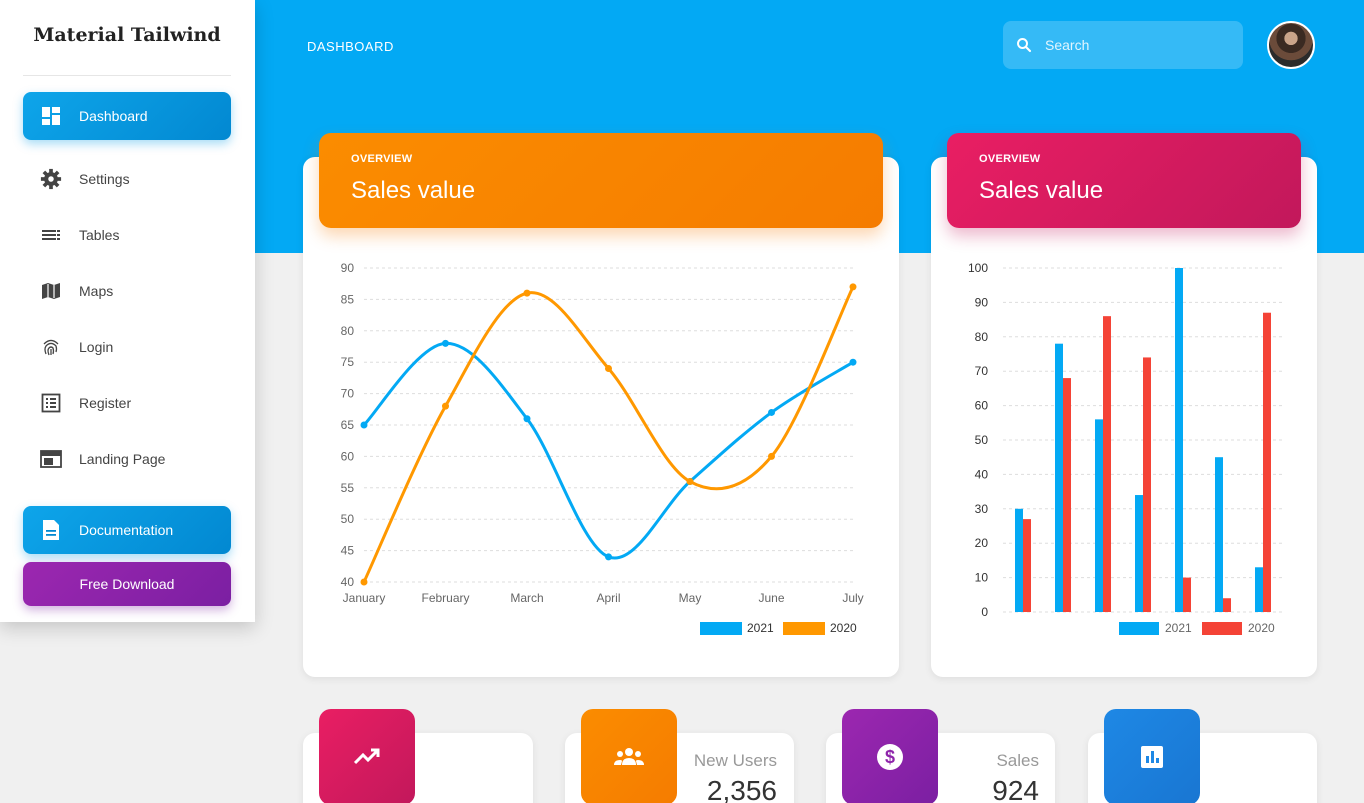 This screenshot has height=803, width=1364. Describe the element at coordinates (771, 598) in the screenshot. I see `x-tick-label: June` at that location.